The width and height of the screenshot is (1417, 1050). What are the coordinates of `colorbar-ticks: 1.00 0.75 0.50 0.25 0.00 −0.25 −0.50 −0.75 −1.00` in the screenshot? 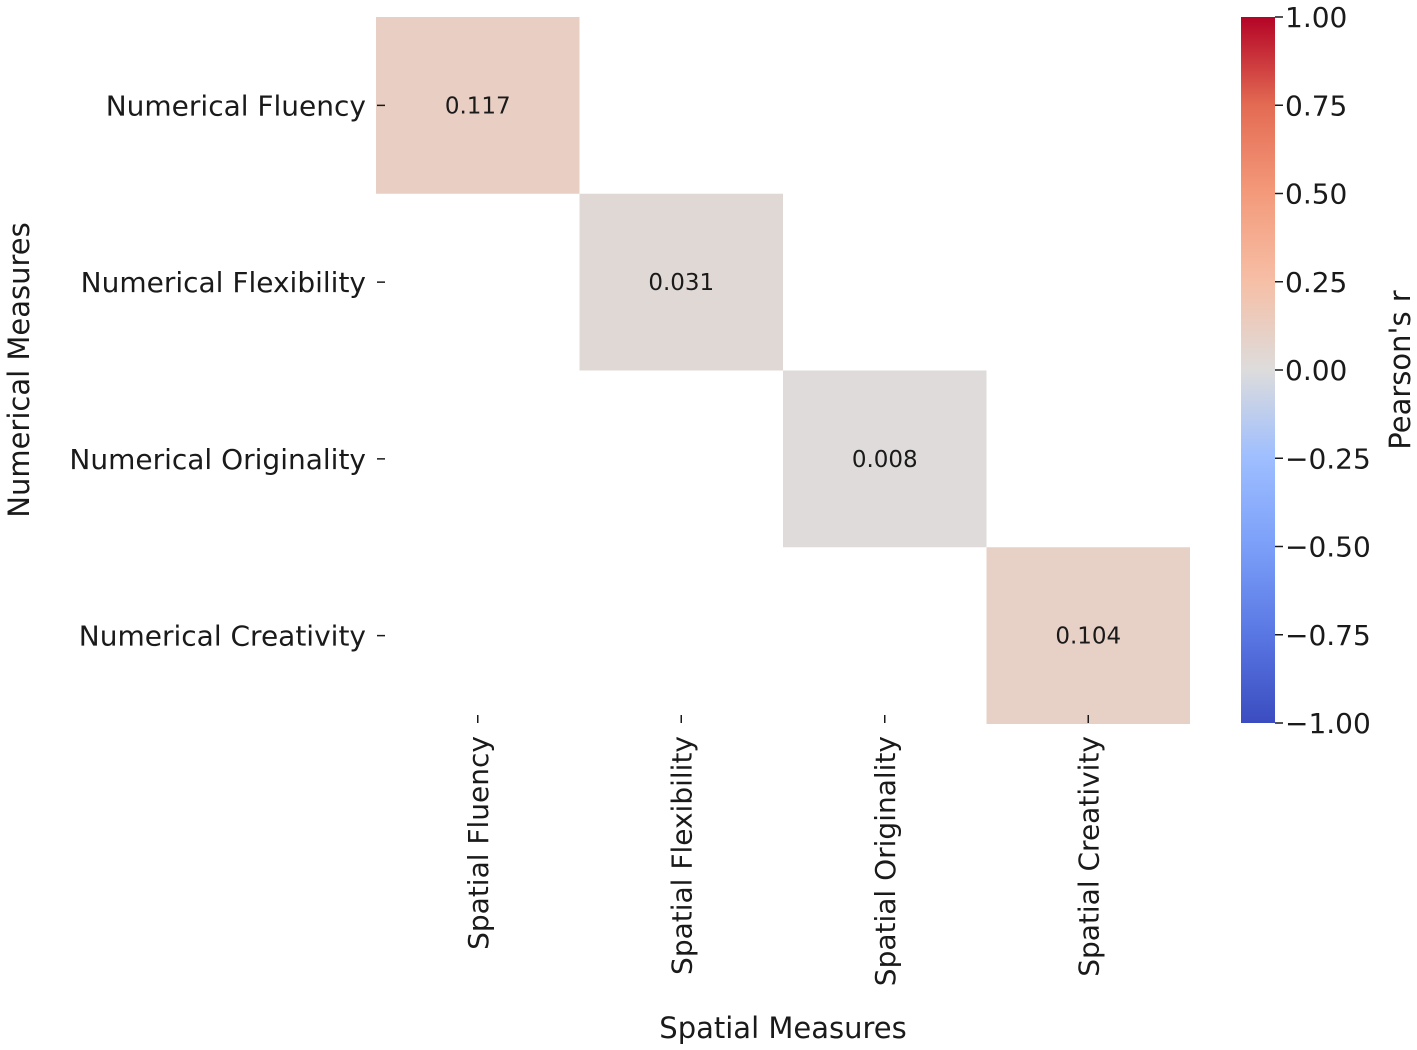 It's located at (1323, 370).